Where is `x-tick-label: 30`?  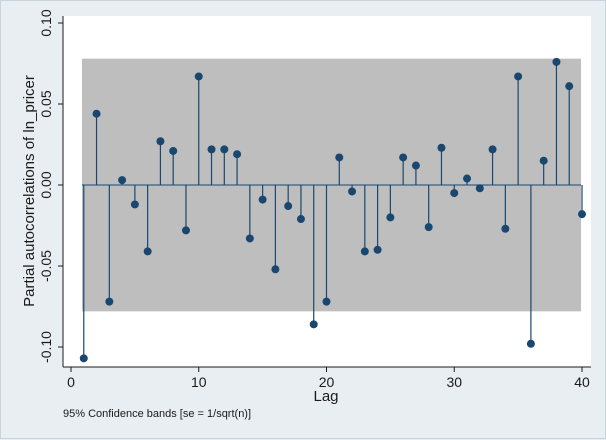 x-tick-label: 30 is located at coordinates (454, 382).